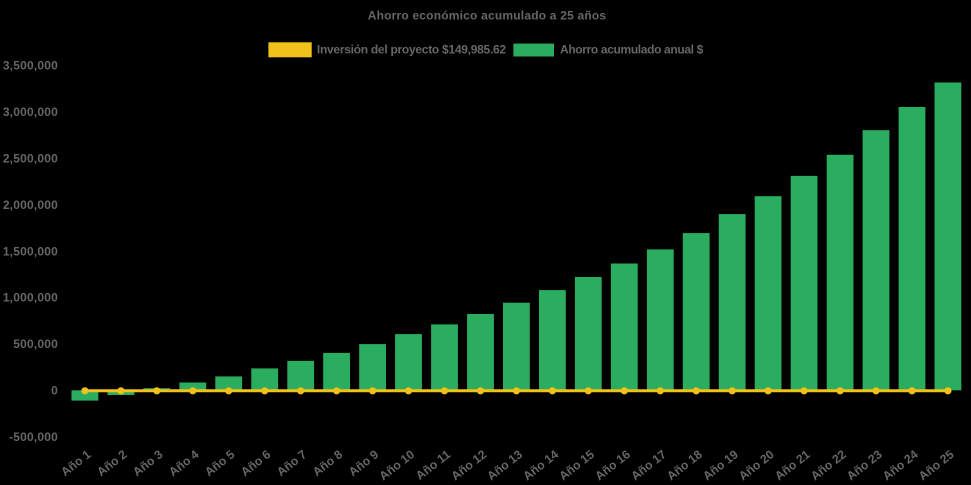 Image resolution: width=971 pixels, height=485 pixels. I want to click on svg-text: 1,000,000, so click(30, 298).